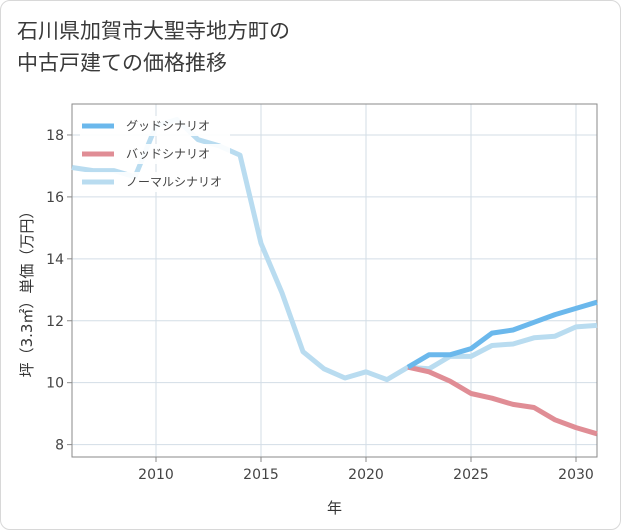 The image size is (621, 530). Describe the element at coordinates (471, 475) in the screenshot. I see `x-tick-label: 2025` at that location.